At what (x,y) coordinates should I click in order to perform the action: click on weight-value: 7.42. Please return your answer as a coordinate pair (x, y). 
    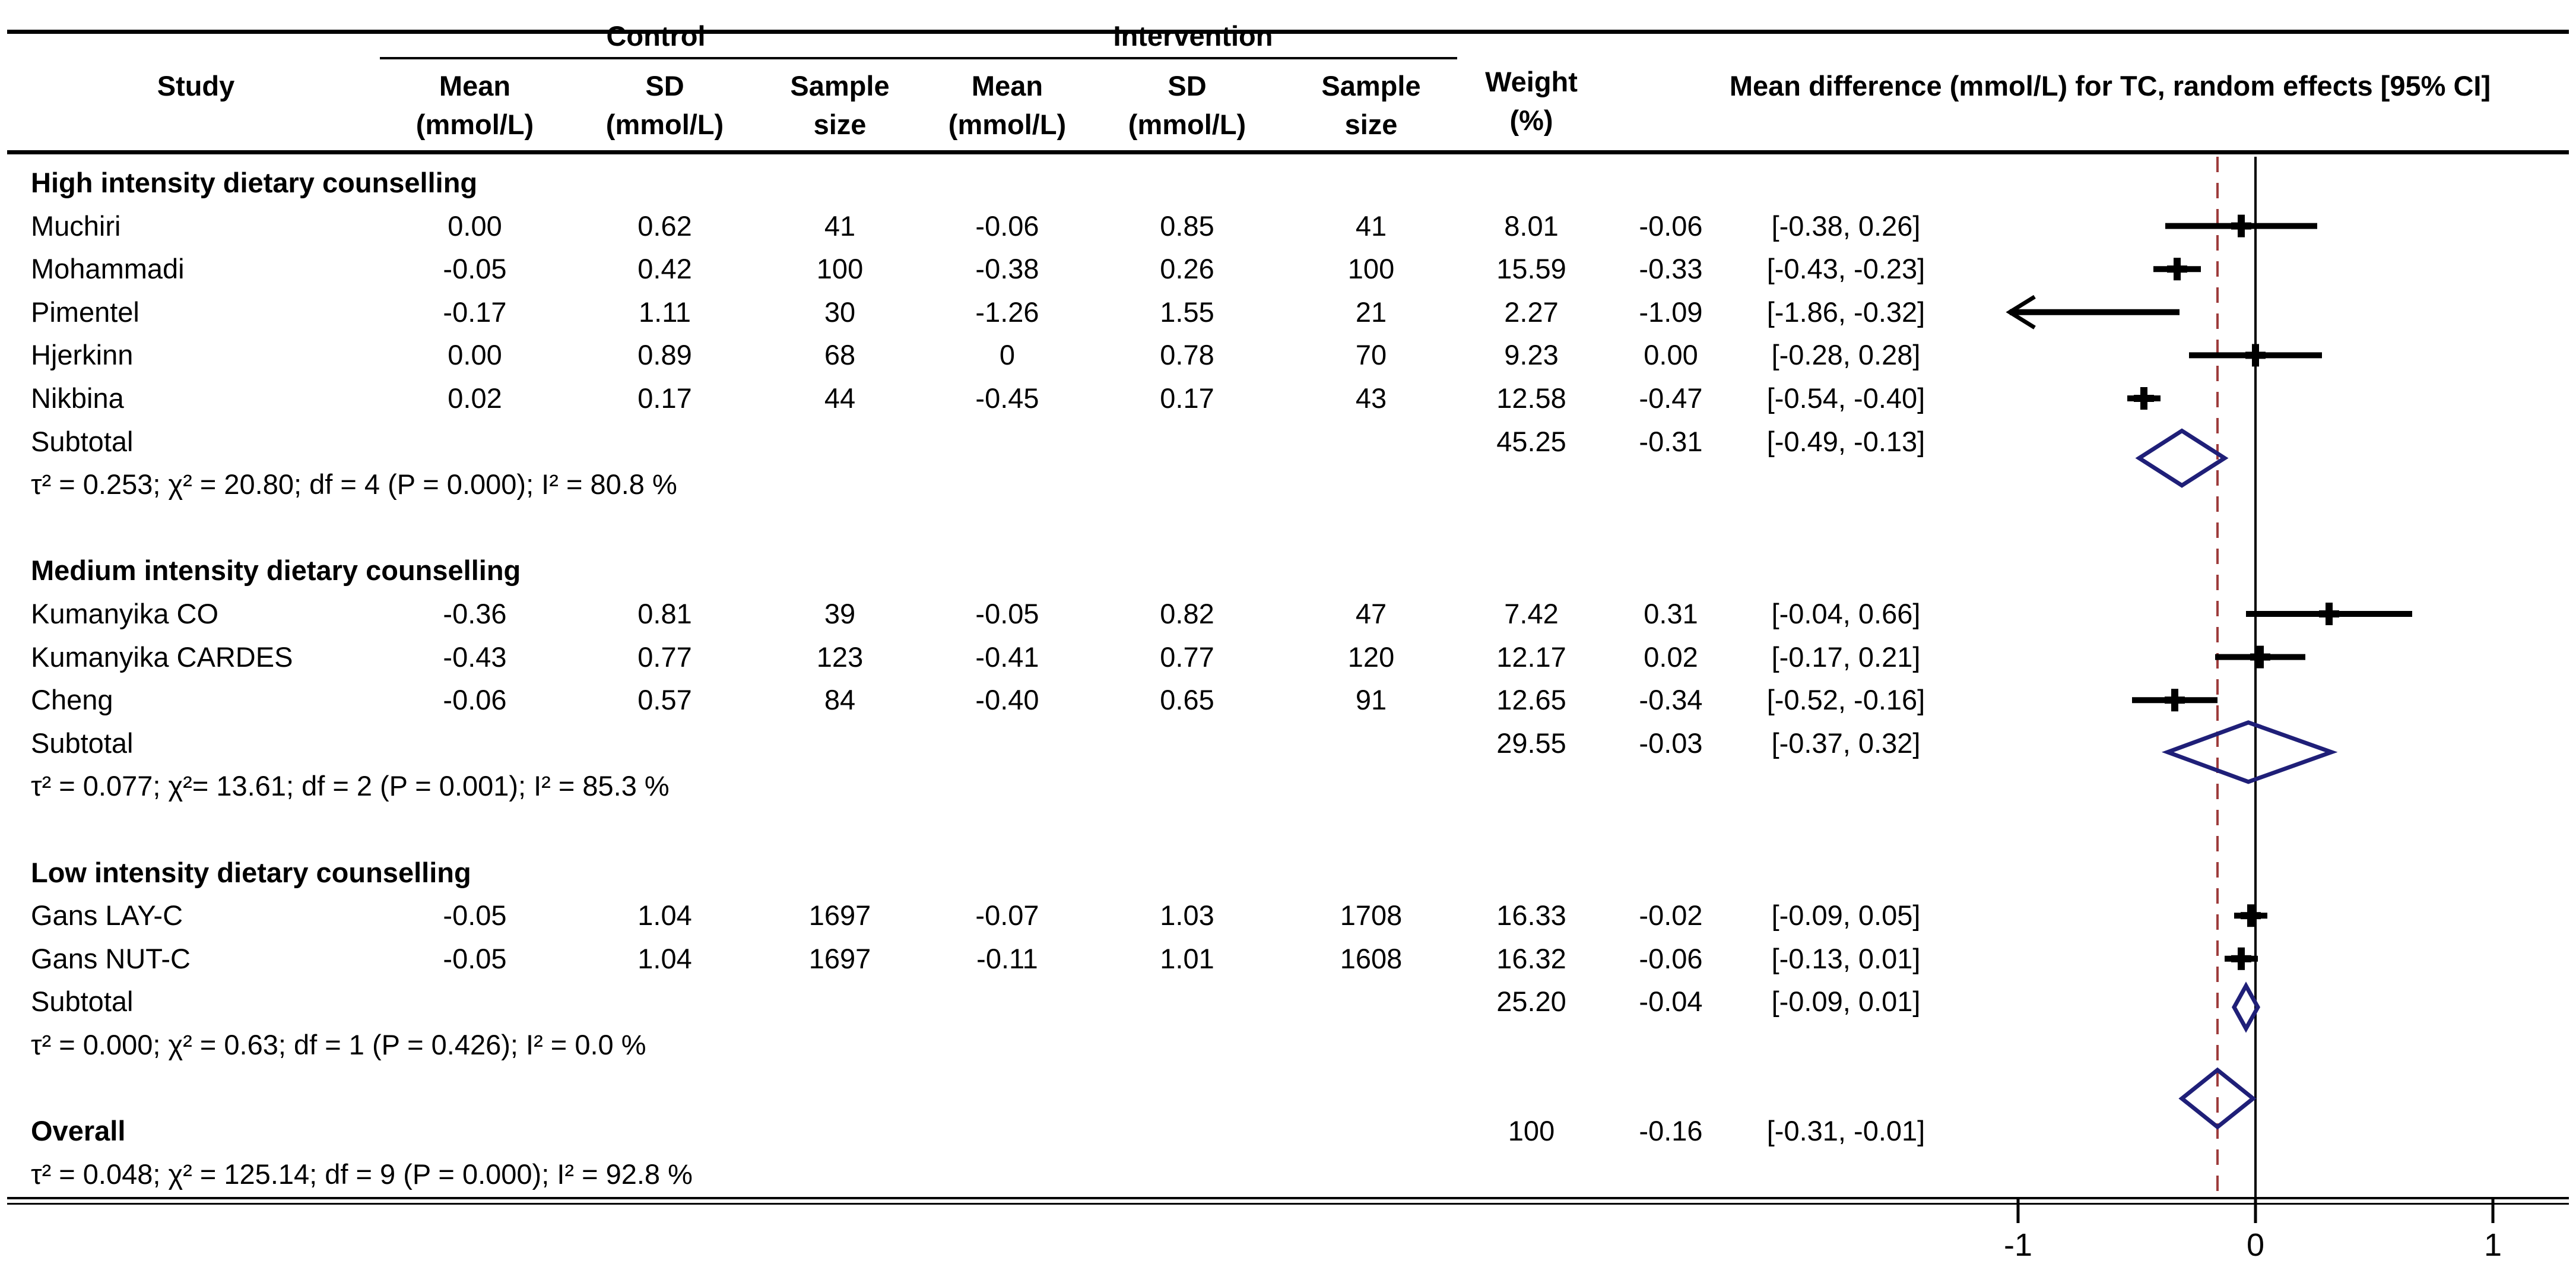
    Looking at the image, I should click on (1531, 613).